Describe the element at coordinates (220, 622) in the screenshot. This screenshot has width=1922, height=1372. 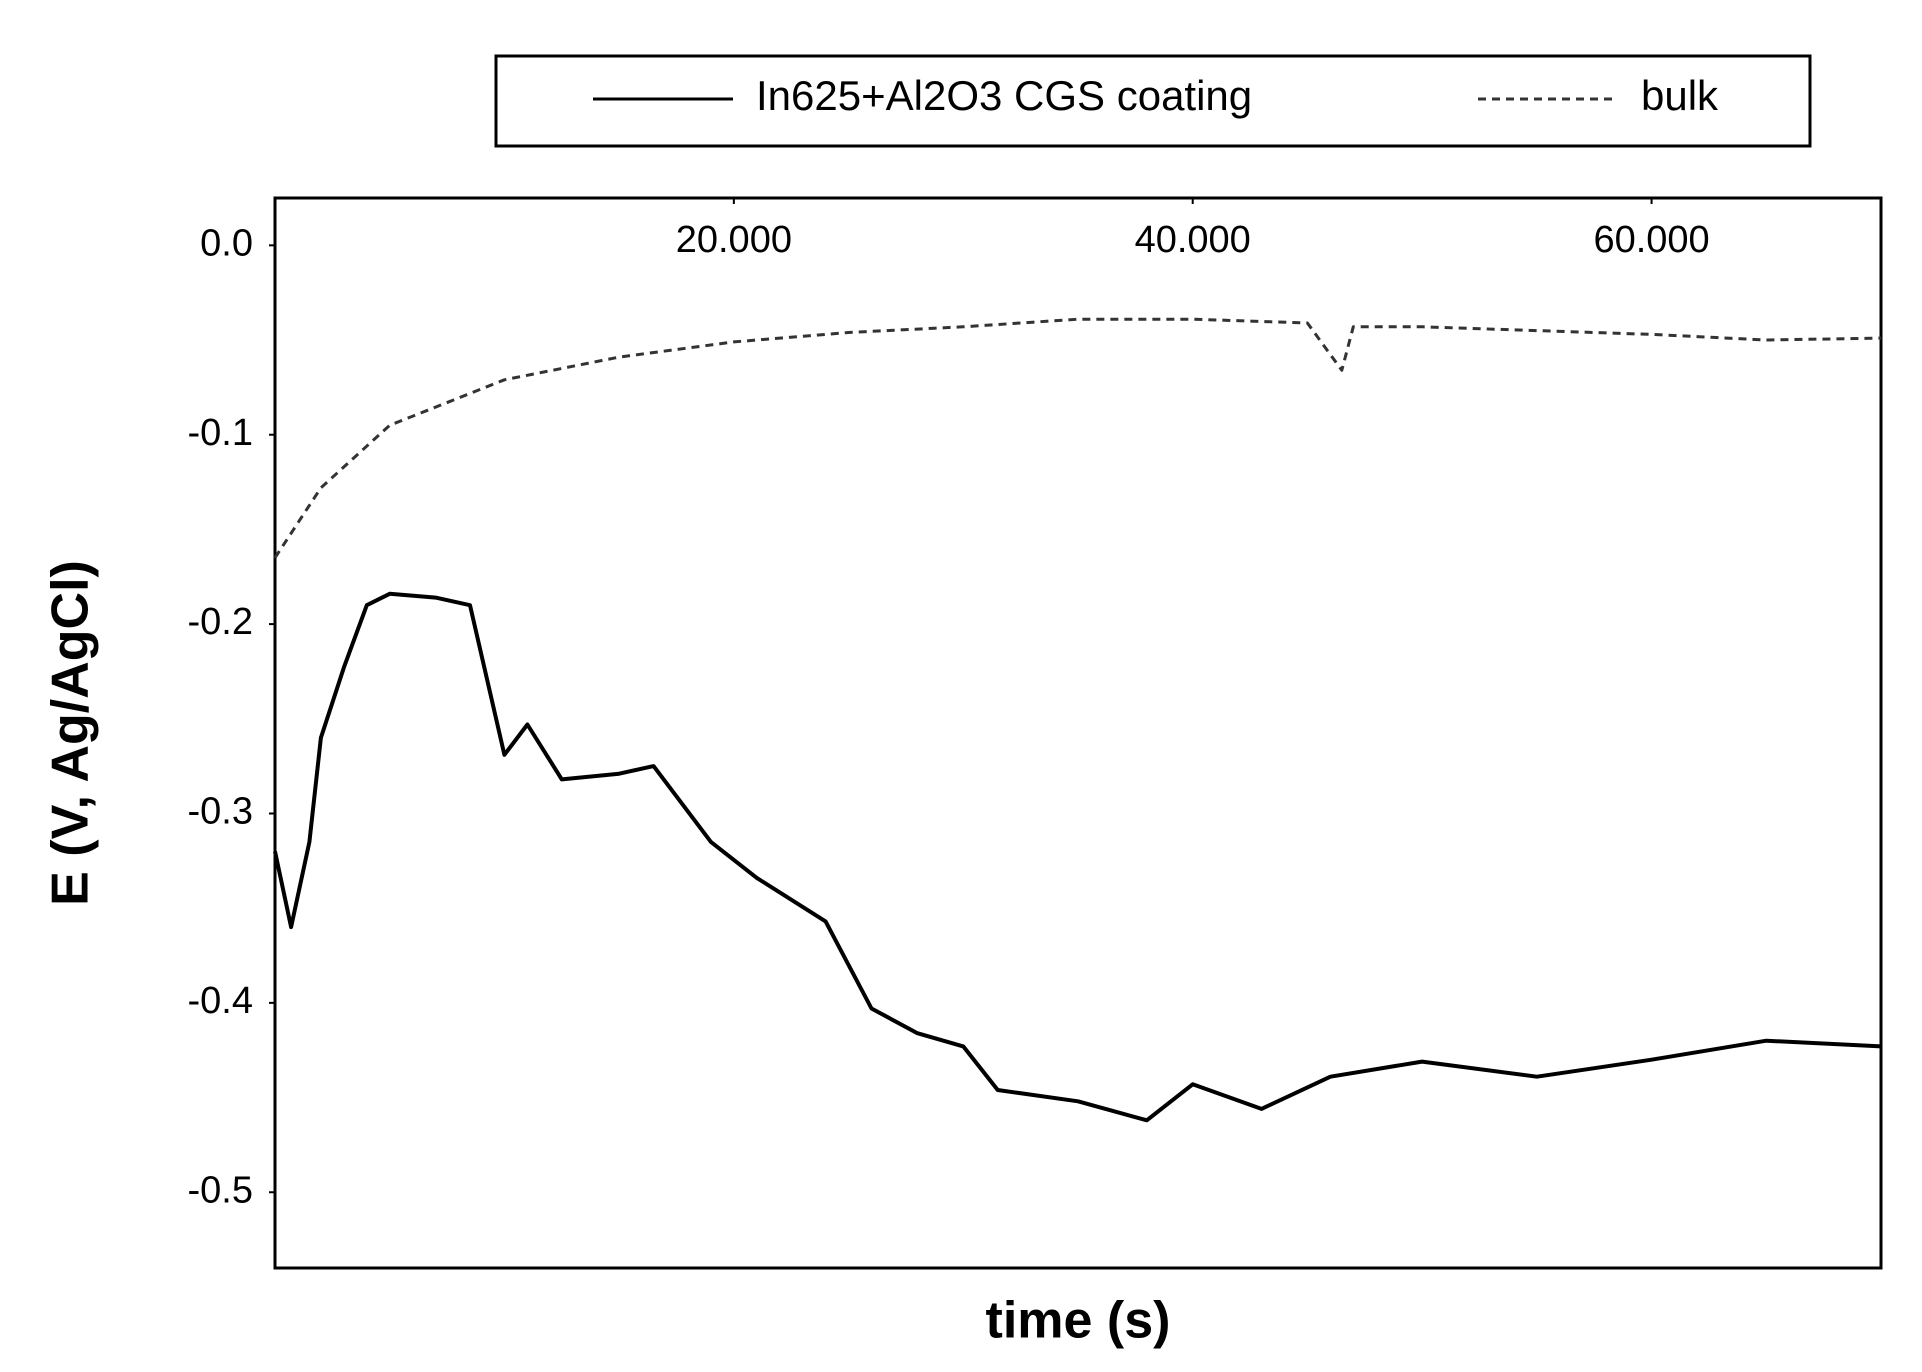
I see `y-tick-label: -0.2` at that location.